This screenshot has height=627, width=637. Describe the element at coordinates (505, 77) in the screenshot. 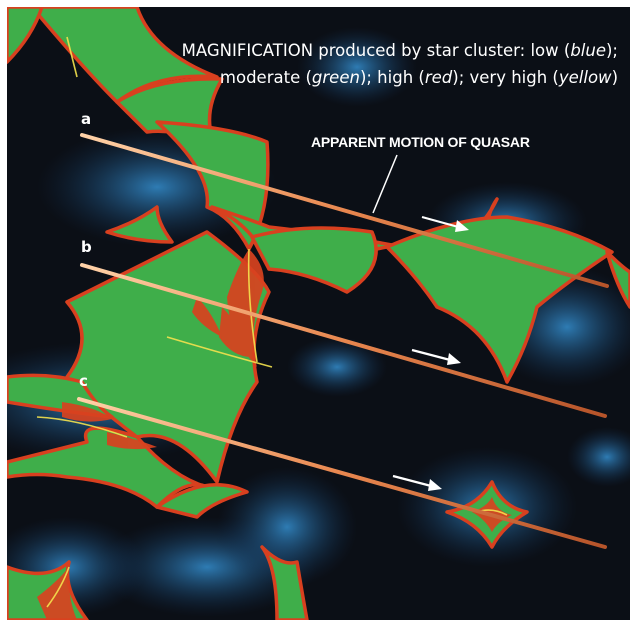

I see `caption-text: ); very high (` at that location.